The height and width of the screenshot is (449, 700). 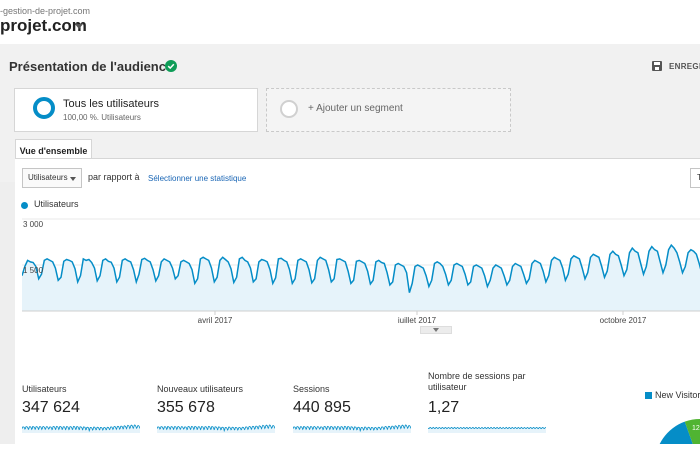 I want to click on metric-new-users: Nouveaux utilisateurs 355 678, so click(x=217, y=394).